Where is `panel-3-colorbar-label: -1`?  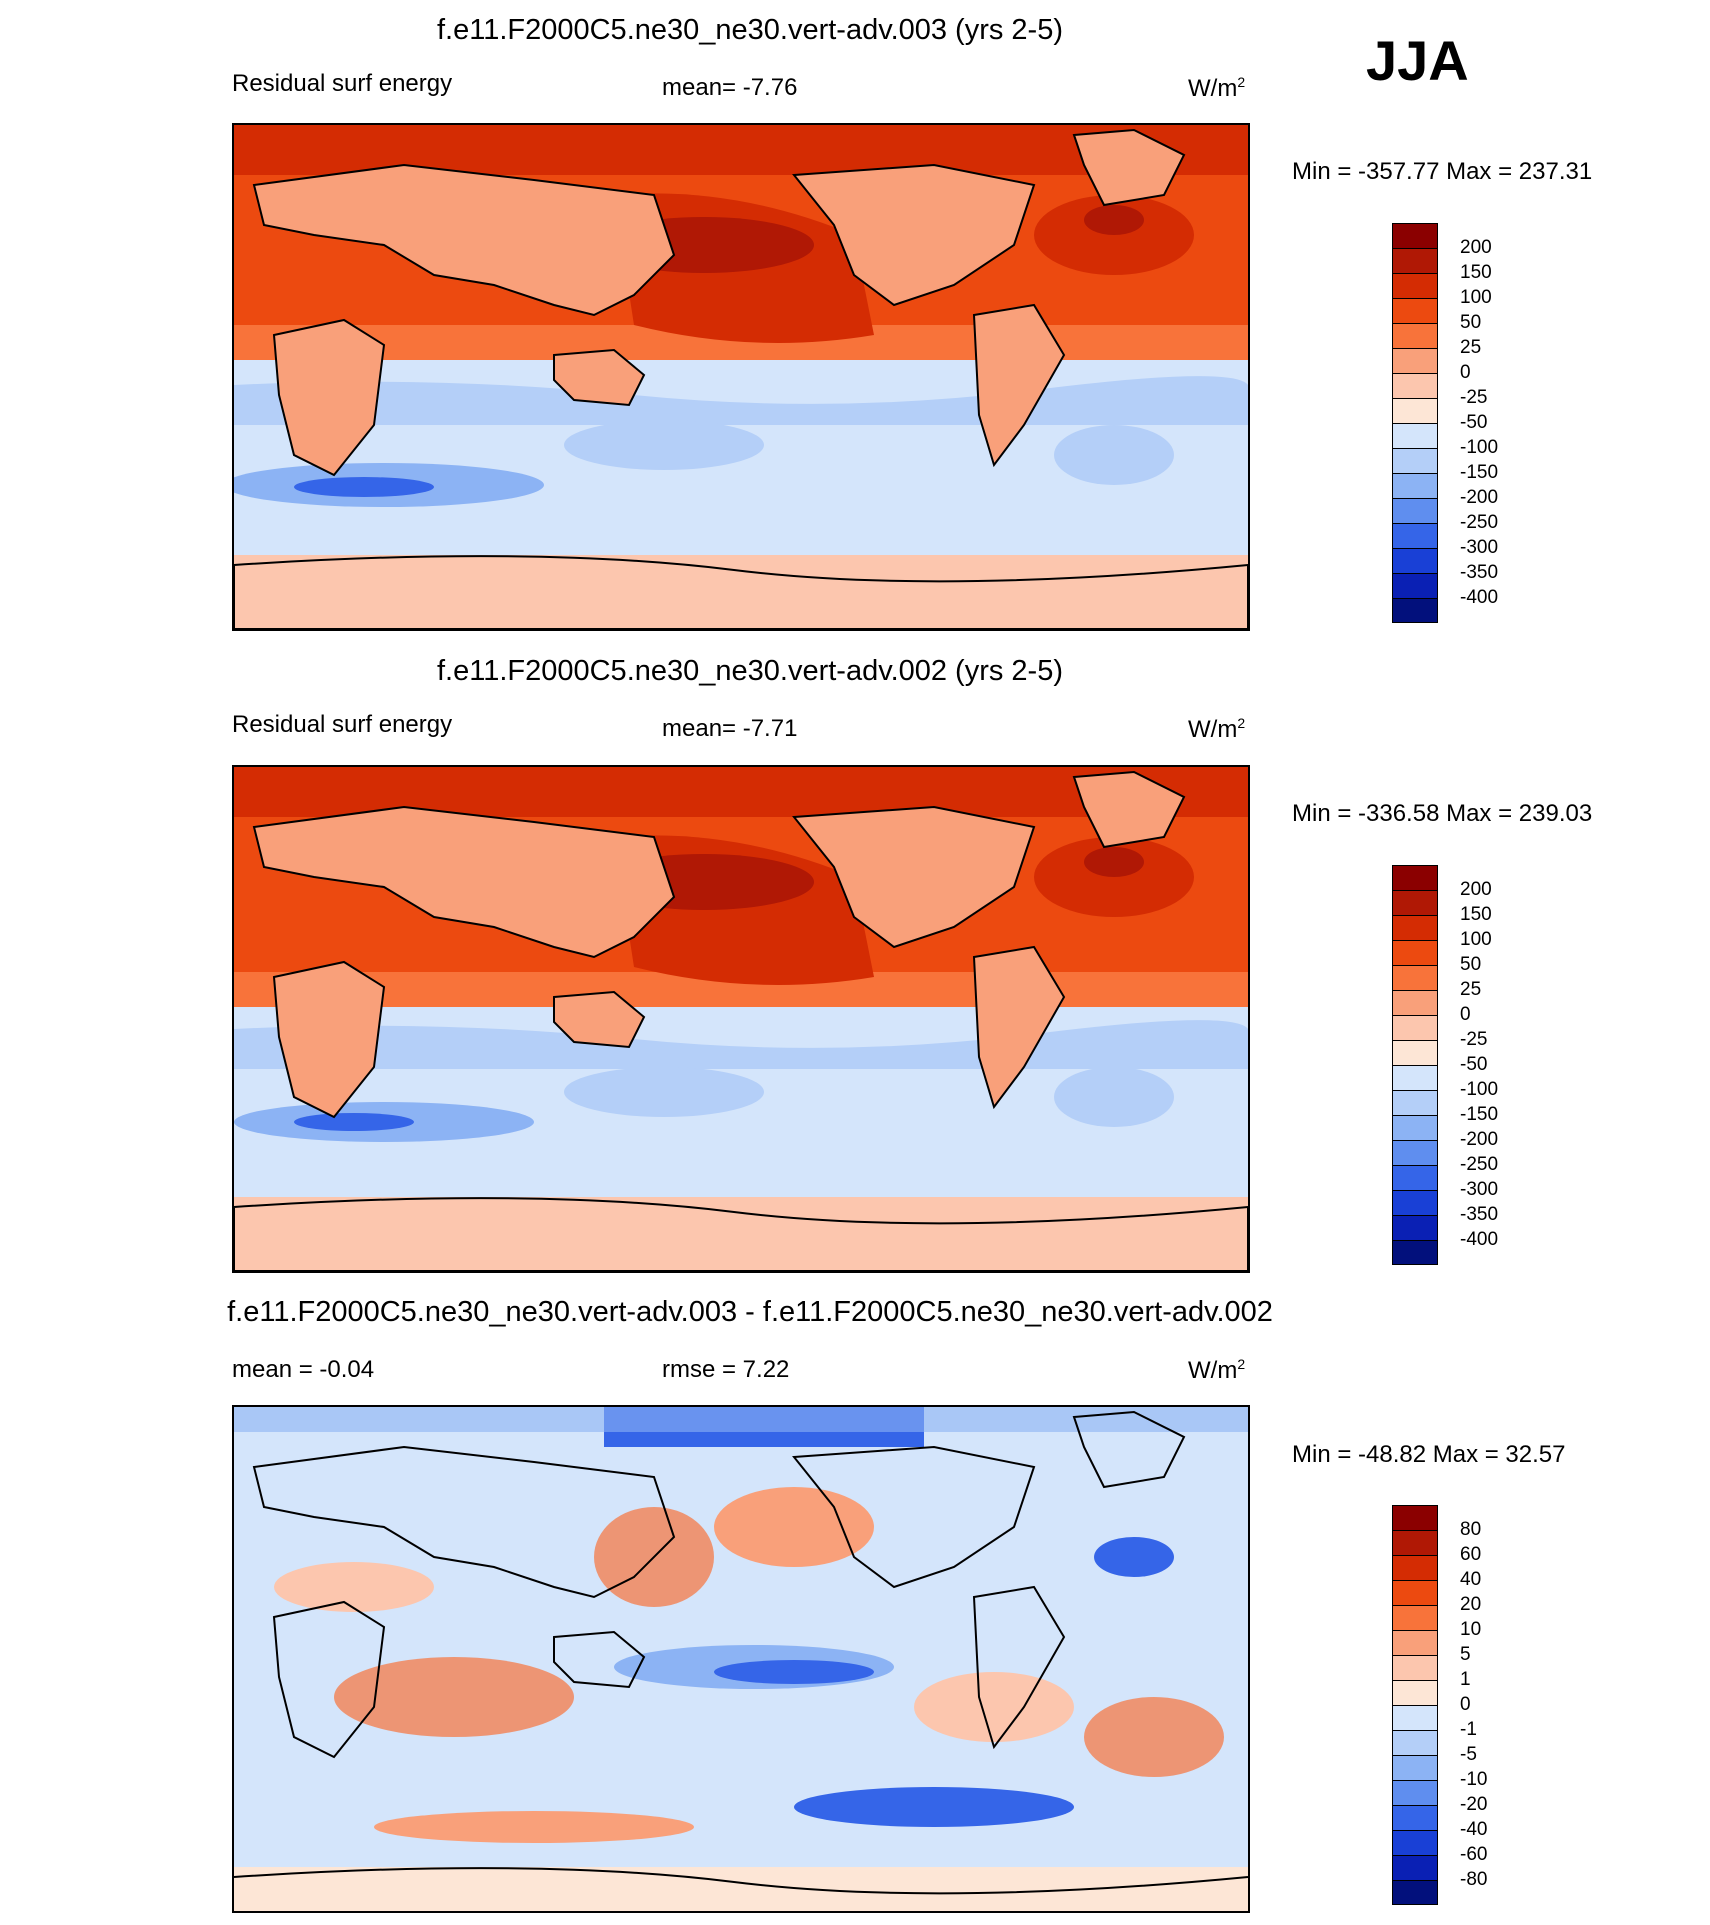
panel-3-colorbar-label: -1 is located at coordinates (1468, 1729).